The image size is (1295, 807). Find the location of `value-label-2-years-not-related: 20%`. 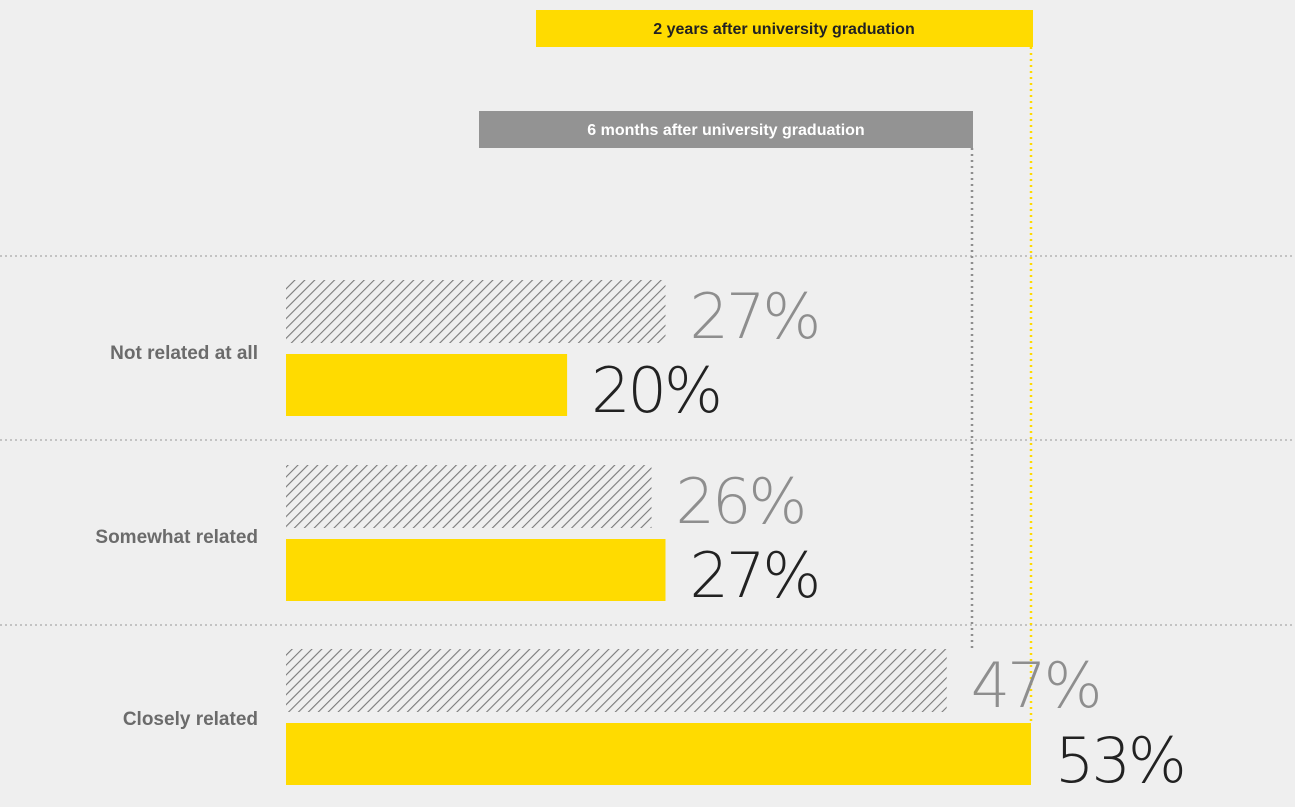

value-label-2-years-not-related: 20% is located at coordinates (655, 390).